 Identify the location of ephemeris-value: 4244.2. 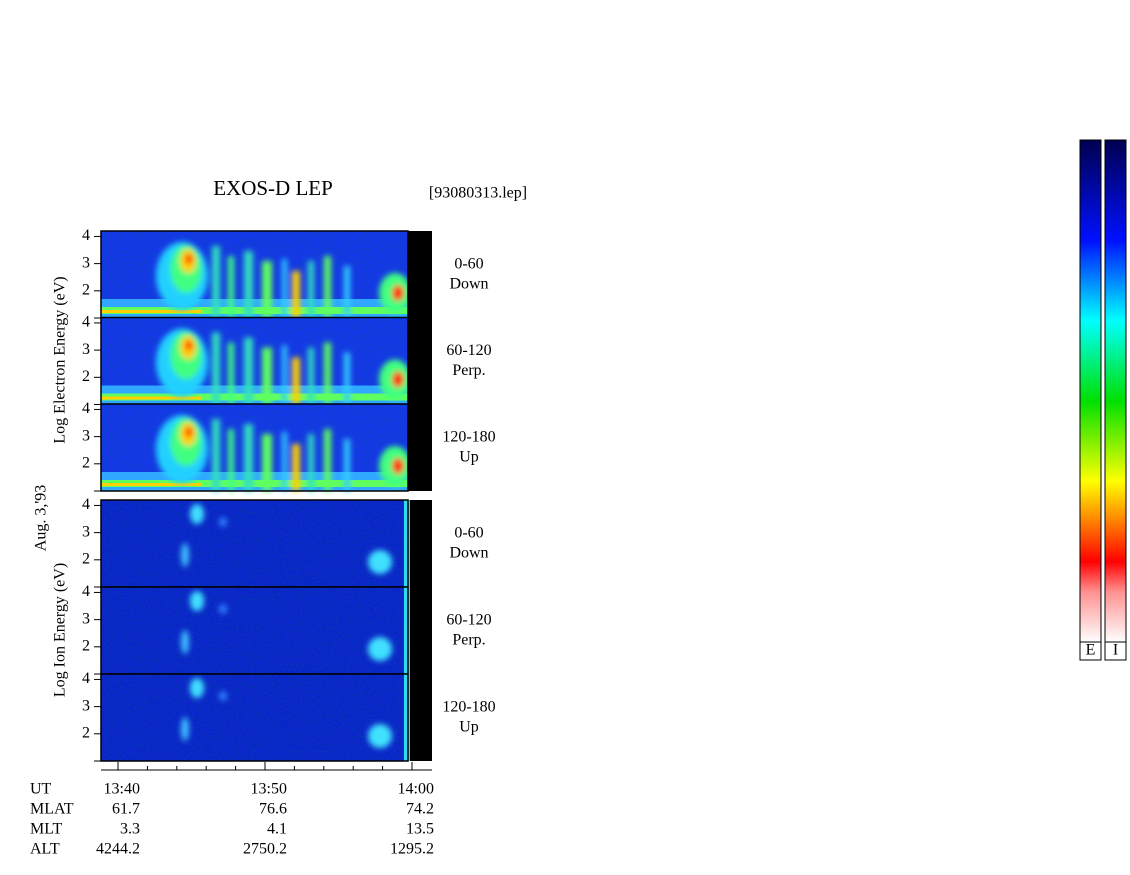
(118, 849).